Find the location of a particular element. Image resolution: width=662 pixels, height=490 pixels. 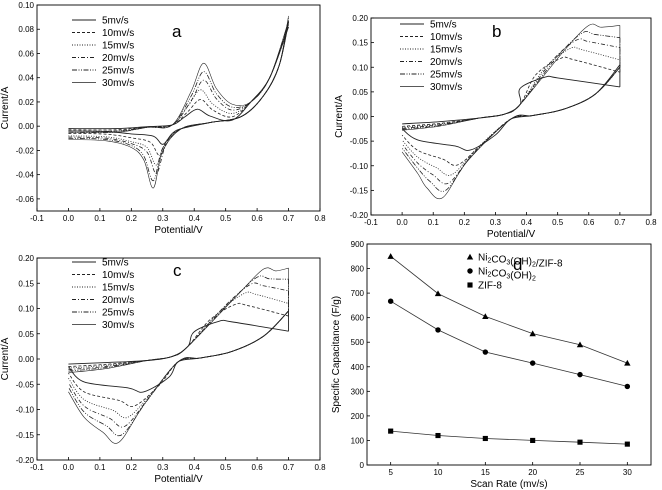

x-tick-label: 0.8 is located at coordinates (320, 218).